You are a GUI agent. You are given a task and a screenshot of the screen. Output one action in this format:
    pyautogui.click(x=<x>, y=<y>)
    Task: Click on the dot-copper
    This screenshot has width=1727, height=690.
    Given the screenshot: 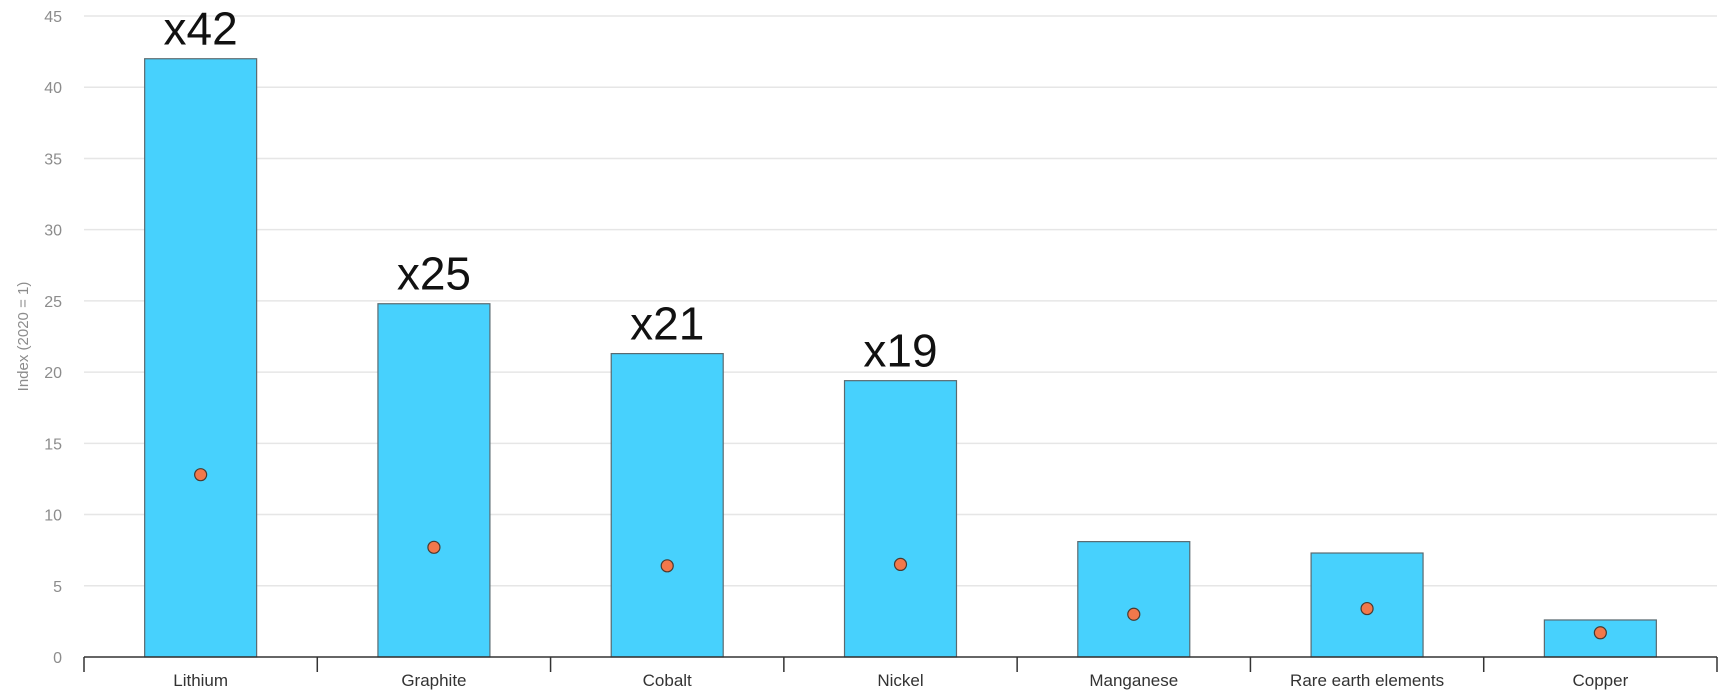 What is the action you would take?
    pyautogui.click(x=1600, y=633)
    